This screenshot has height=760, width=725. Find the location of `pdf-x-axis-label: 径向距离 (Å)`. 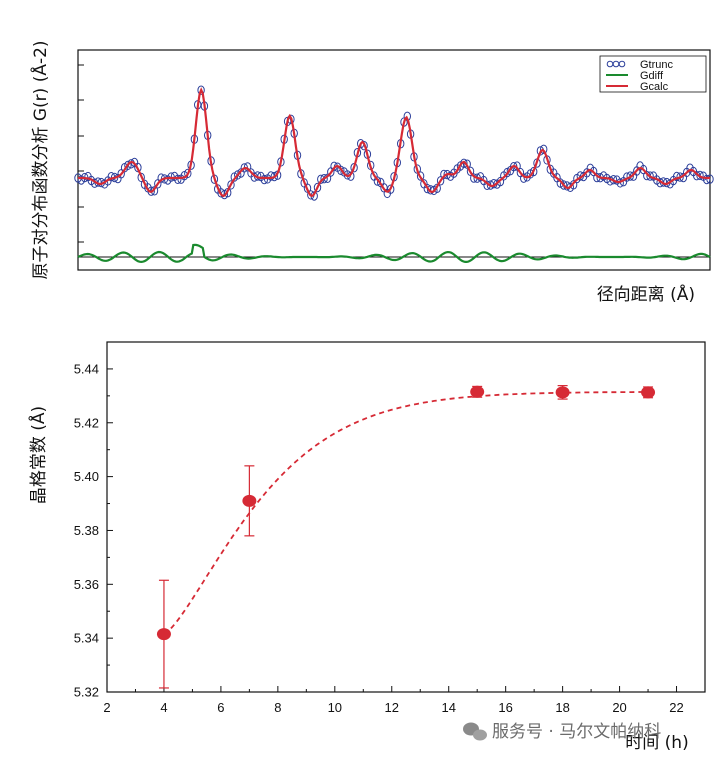

pdf-x-axis-label: 径向距离 (Å) is located at coordinates (646, 294).